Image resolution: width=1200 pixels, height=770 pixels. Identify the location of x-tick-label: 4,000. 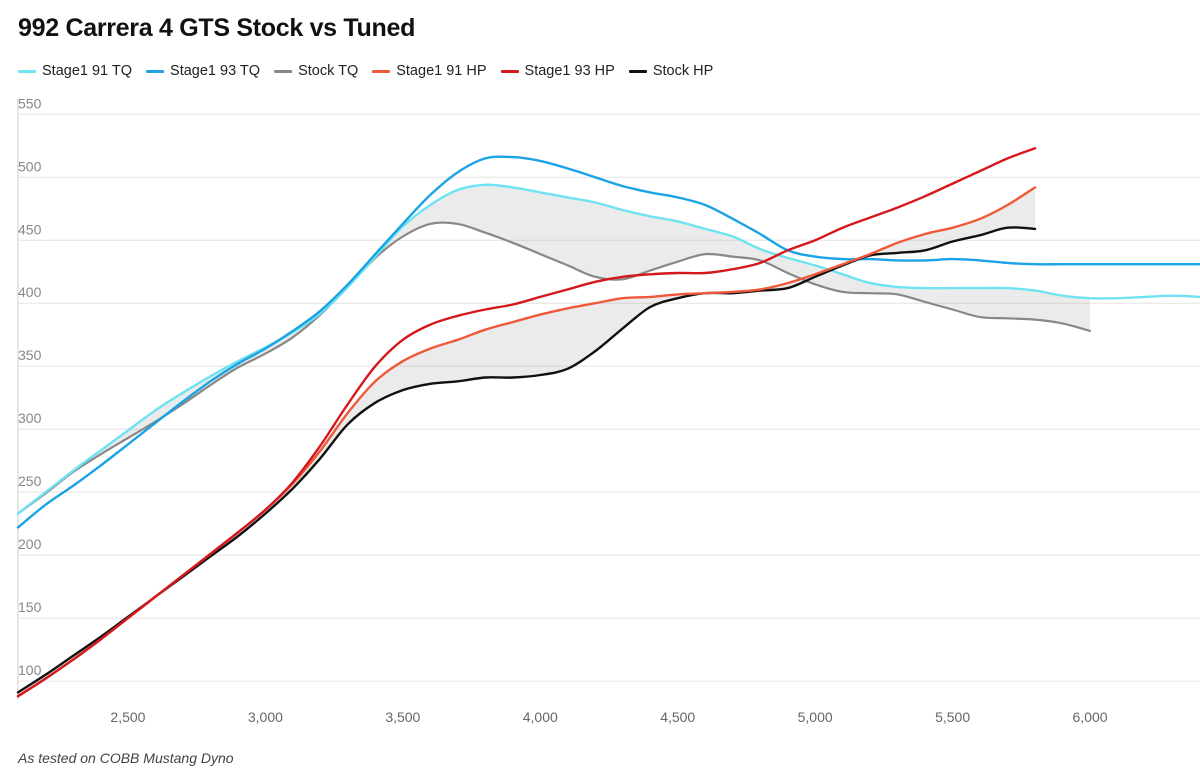
(540, 717).